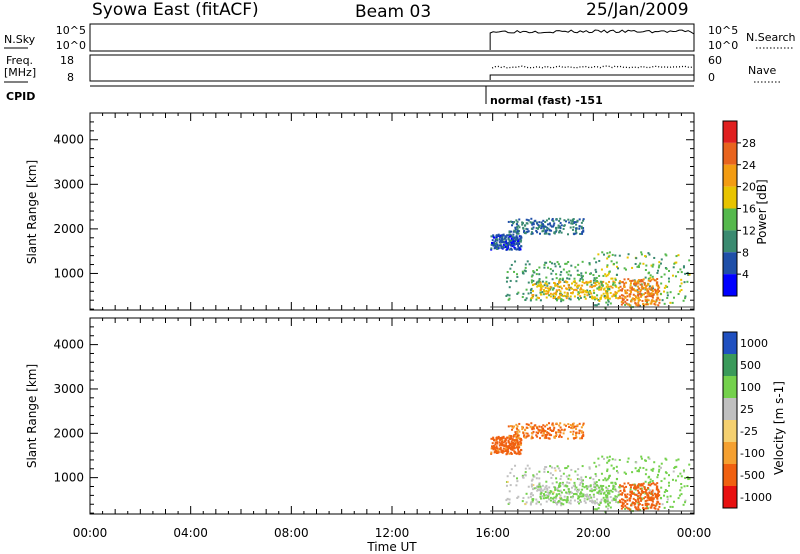 This screenshot has height=554, width=800. I want to click on power-echoes, so click(590, 263).